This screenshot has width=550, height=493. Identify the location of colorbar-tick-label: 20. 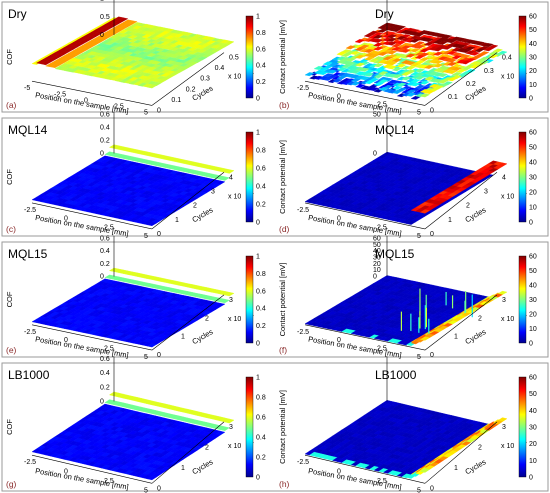
(533, 71).